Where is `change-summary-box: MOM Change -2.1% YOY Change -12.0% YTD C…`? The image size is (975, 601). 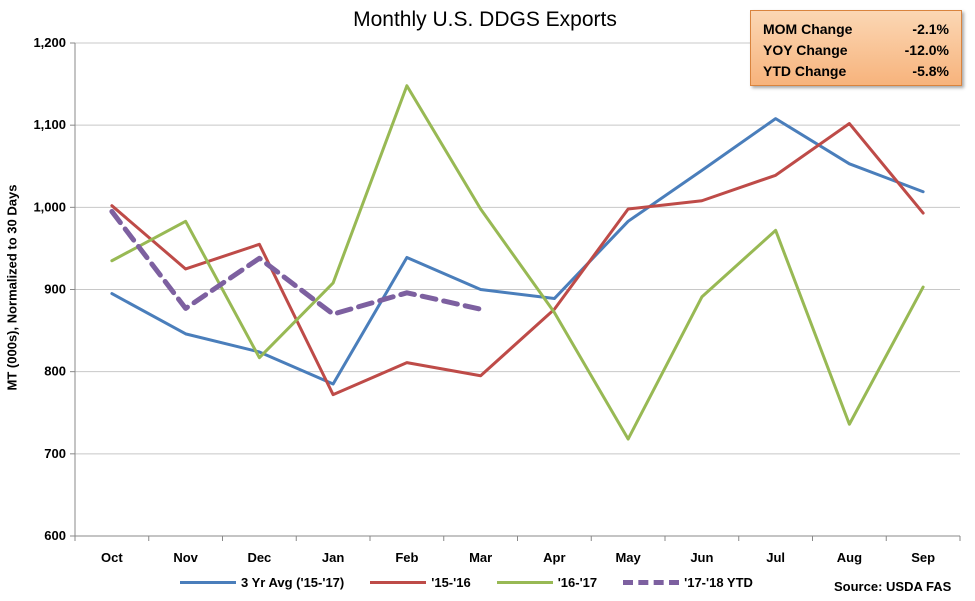
change-summary-box: MOM Change -2.1% YOY Change -12.0% YTD C… is located at coordinates (856, 48).